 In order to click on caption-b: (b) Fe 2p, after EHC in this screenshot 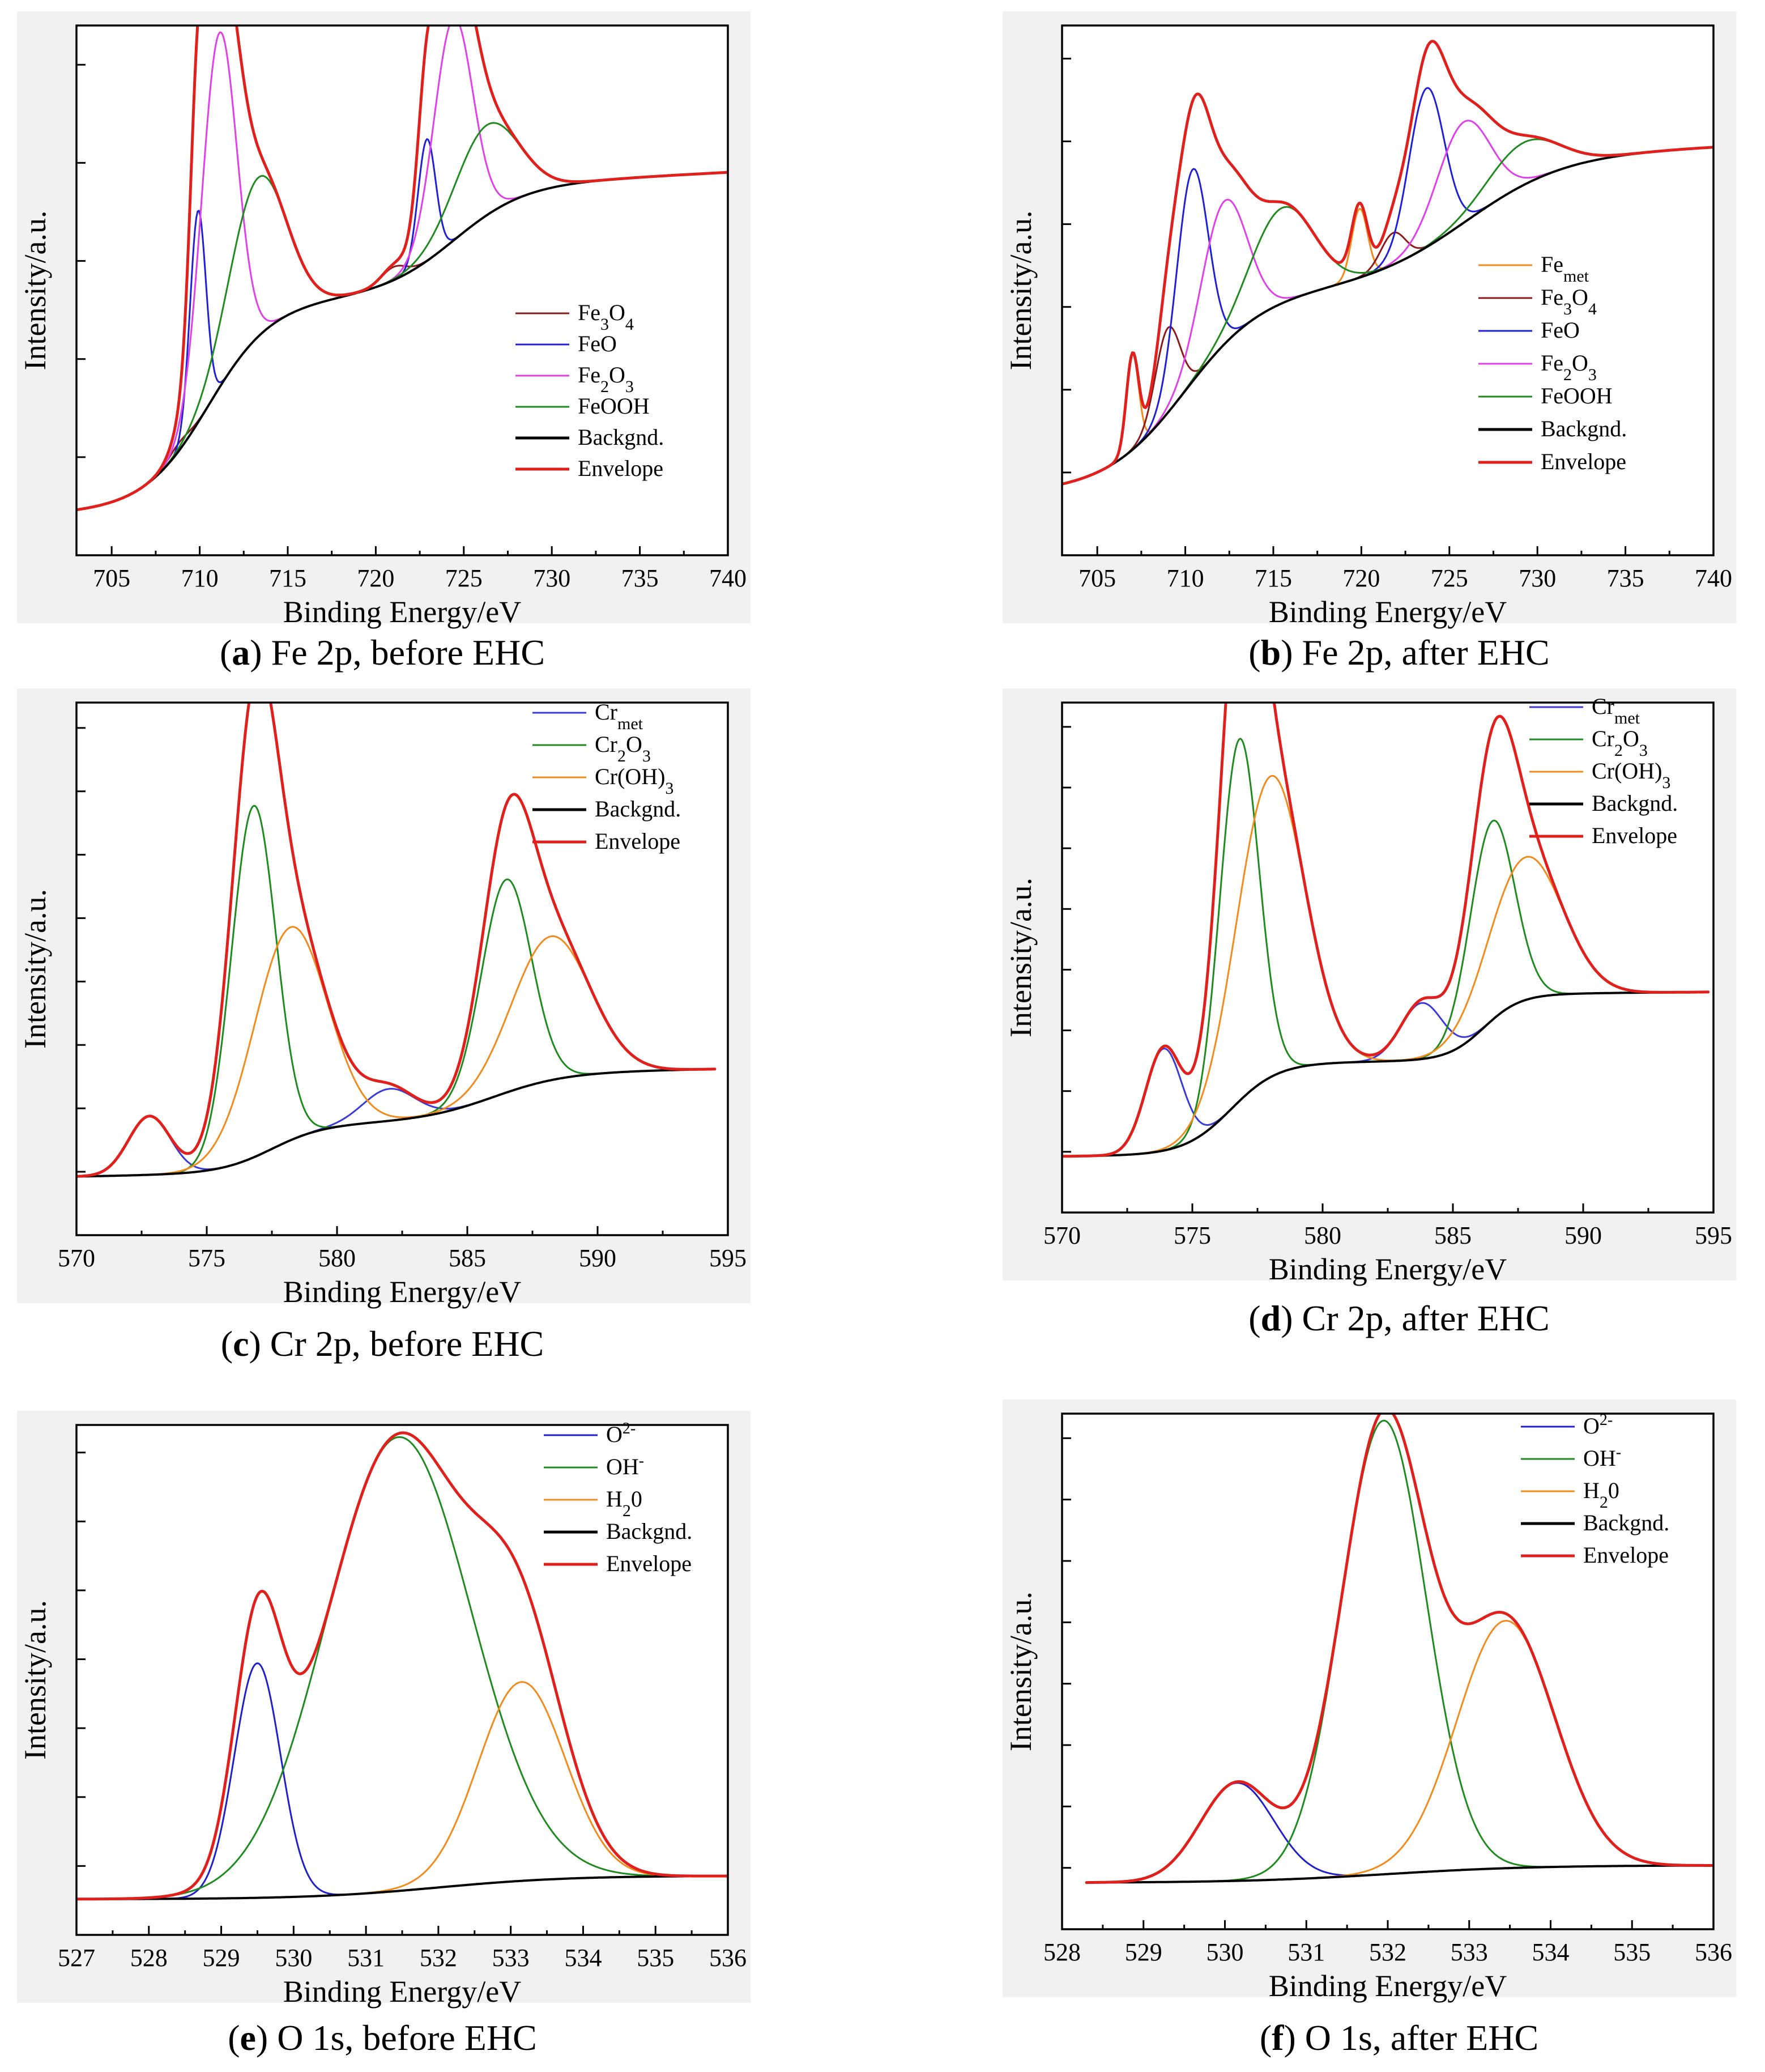, I will do `click(1399, 652)`.